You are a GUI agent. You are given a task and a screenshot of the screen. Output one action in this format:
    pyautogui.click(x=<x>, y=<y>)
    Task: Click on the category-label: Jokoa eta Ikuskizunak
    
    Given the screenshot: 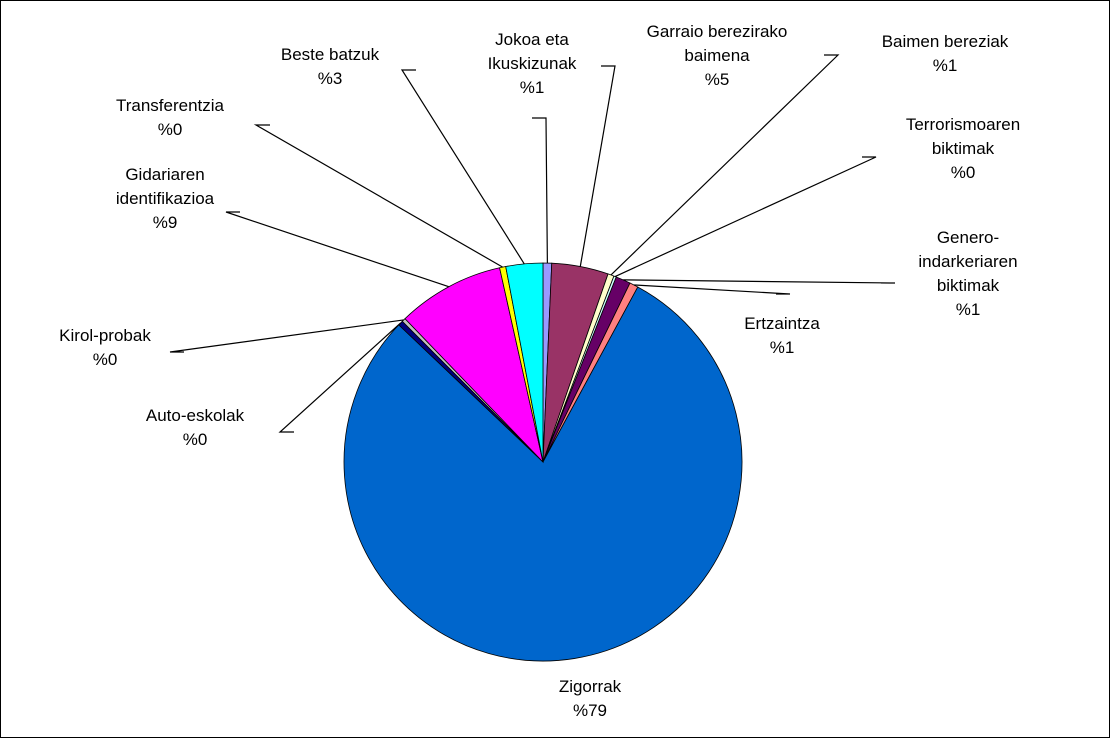 What is the action you would take?
    pyautogui.click(x=532, y=51)
    